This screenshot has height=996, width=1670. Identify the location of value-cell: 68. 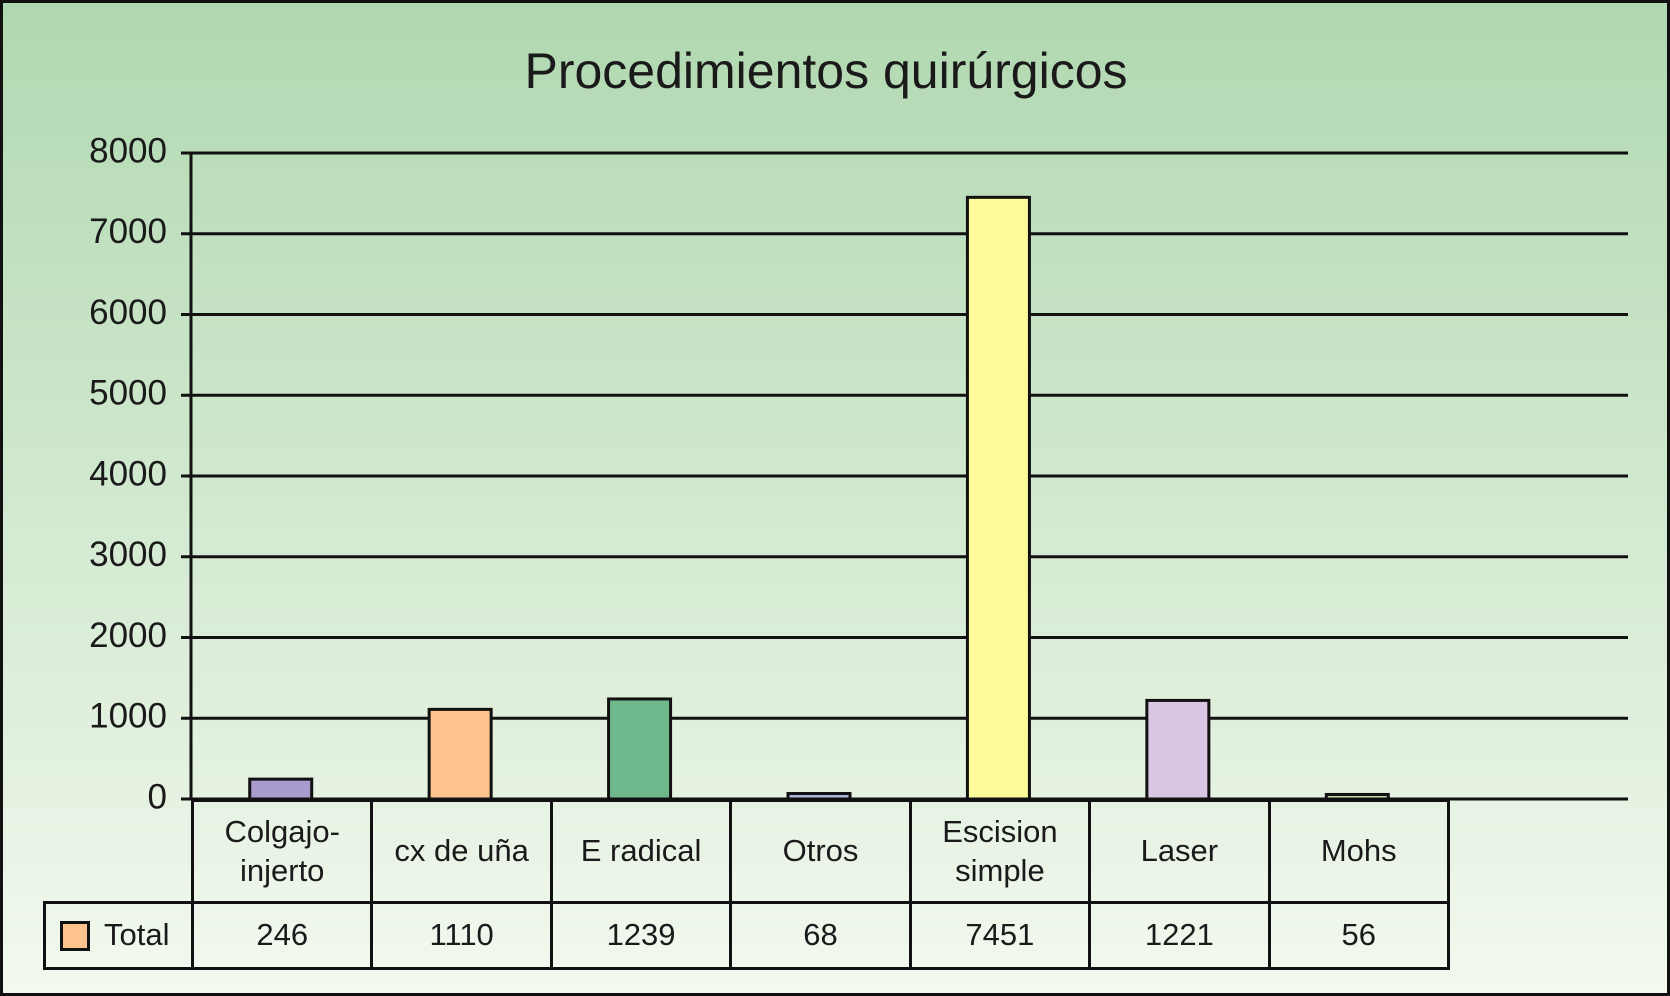
(820, 935).